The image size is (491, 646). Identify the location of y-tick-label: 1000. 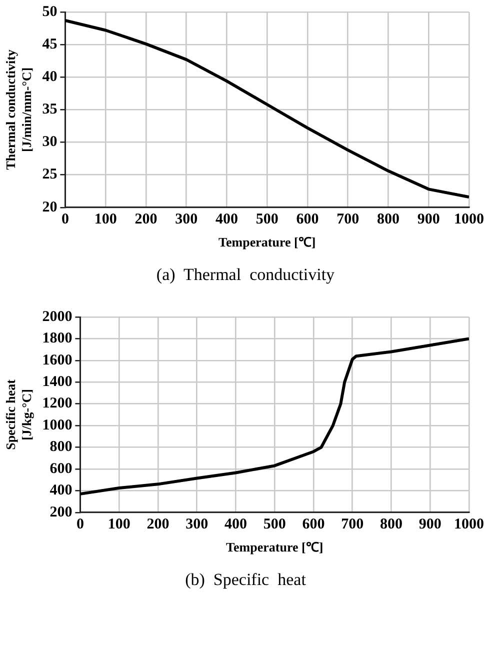
(57, 425).